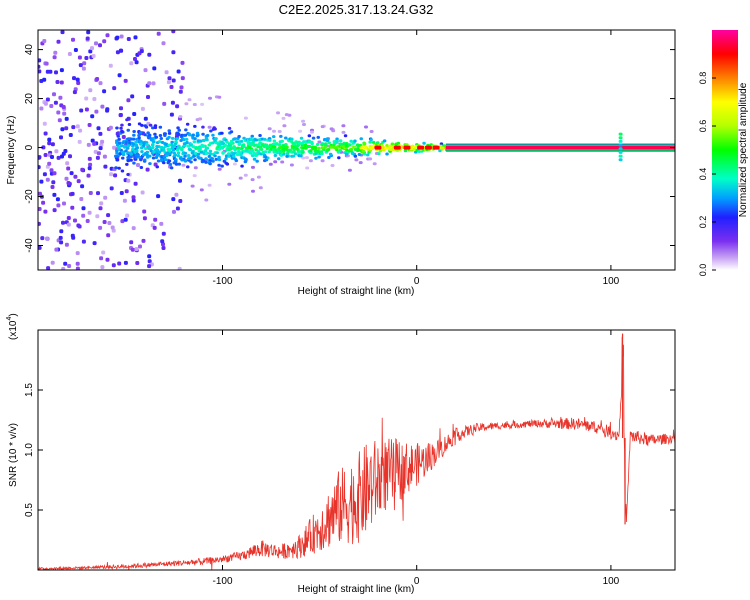  What do you see at coordinates (29, 196) in the screenshot?
I see `heatmap-ytick-label: -20` at bounding box center [29, 196].